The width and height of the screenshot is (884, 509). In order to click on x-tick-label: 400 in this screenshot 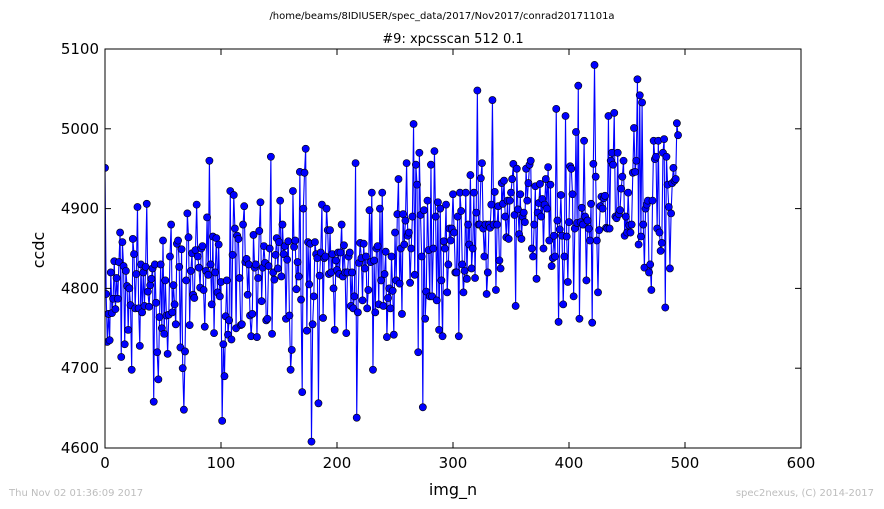, I will do `click(569, 463)`.